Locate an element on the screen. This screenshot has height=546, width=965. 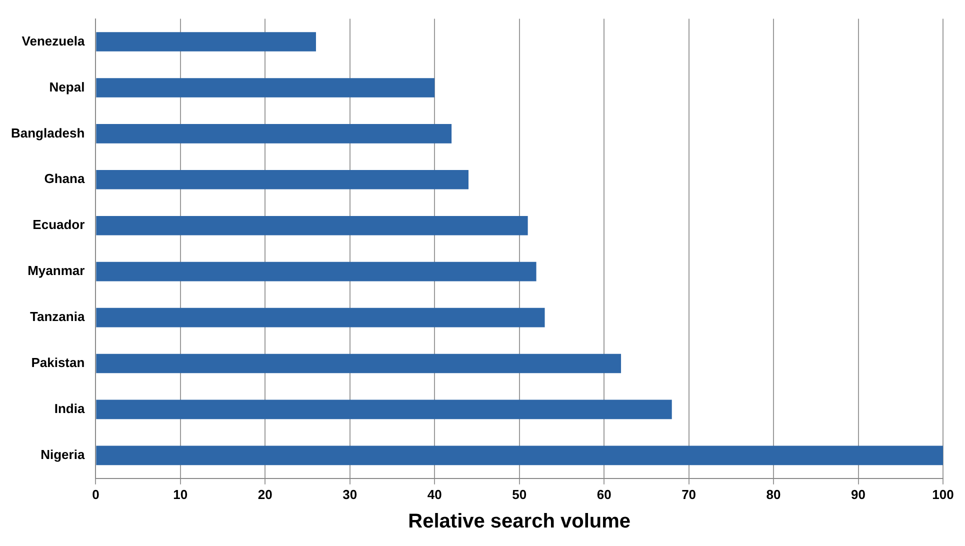
x-tick-label: 10 is located at coordinates (180, 494).